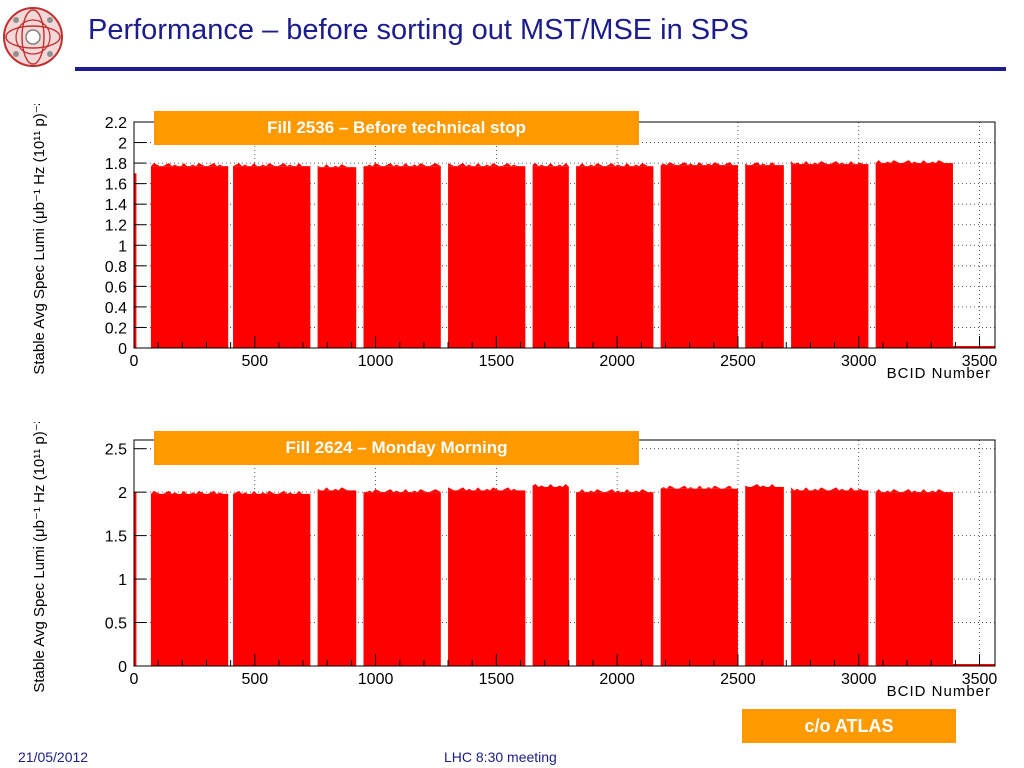 This screenshot has width=1024, height=768. Describe the element at coordinates (116, 205) in the screenshot. I see `y-tick-label: 1.4` at that location.